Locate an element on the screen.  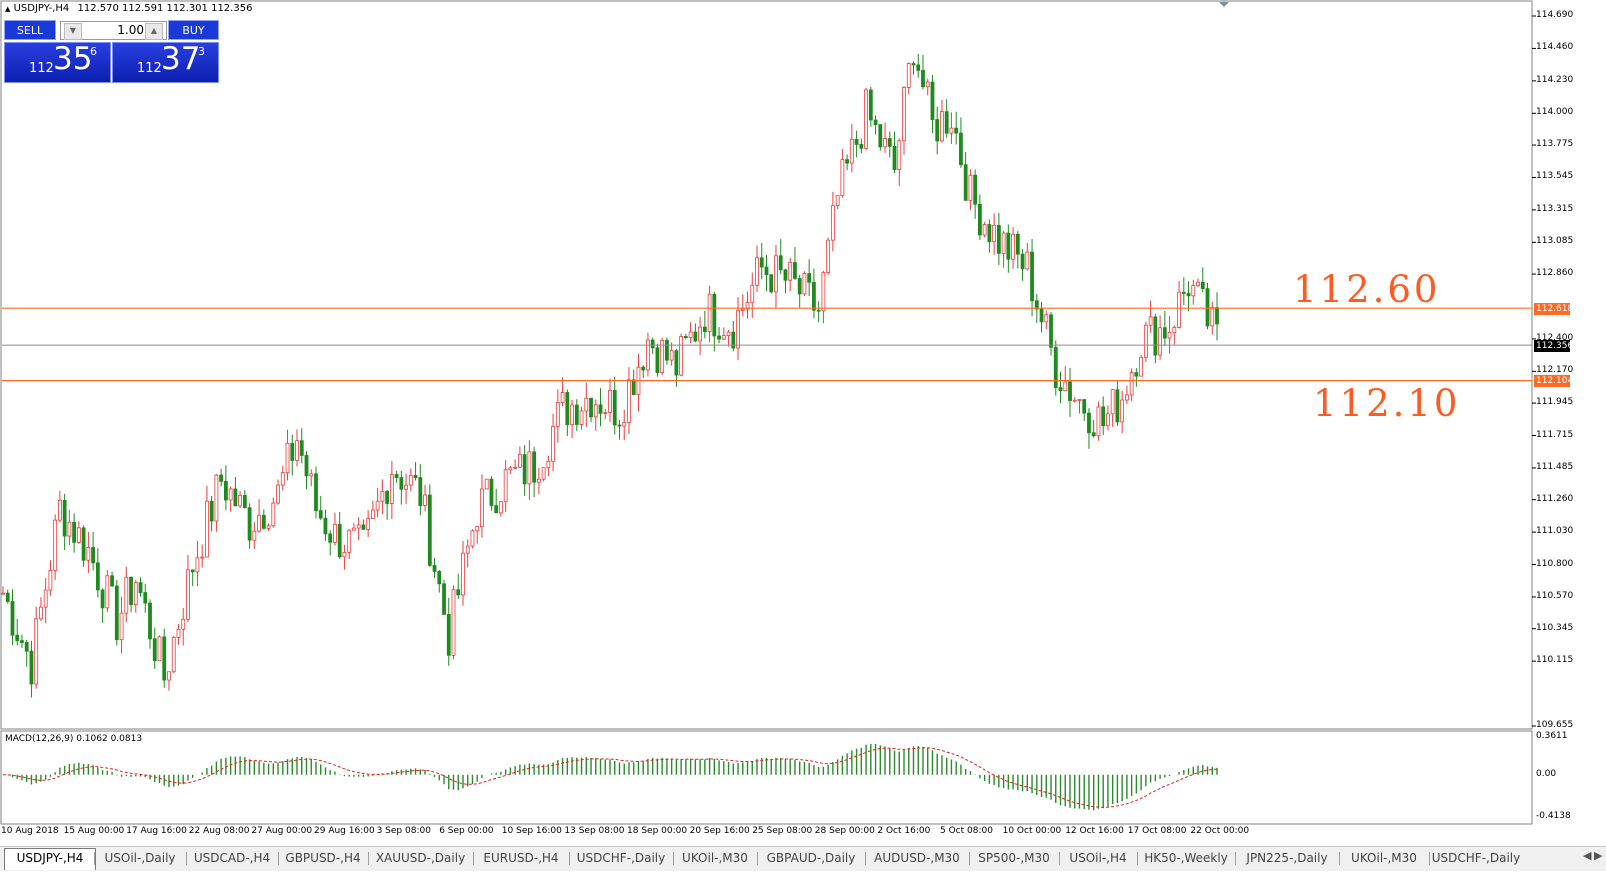
volume-down-icon: ▼ is located at coordinates (73, 31).